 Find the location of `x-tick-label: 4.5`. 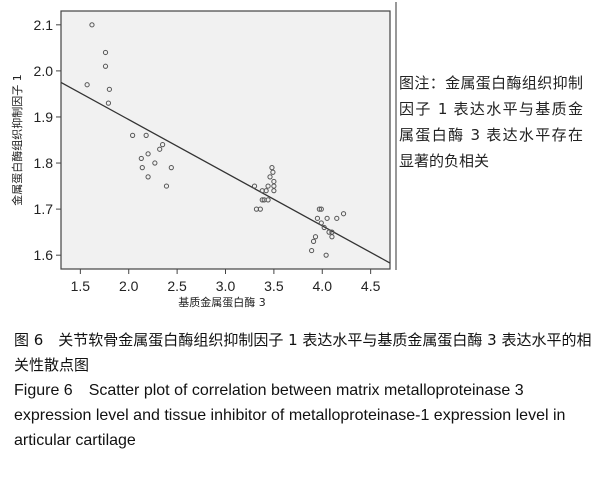

x-tick-label: 4.5 is located at coordinates (371, 286).